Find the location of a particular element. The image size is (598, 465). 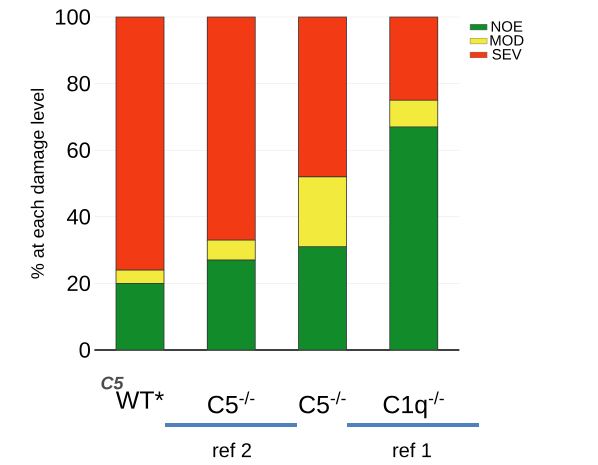

y-tick-label: 80 is located at coordinates (78, 84).